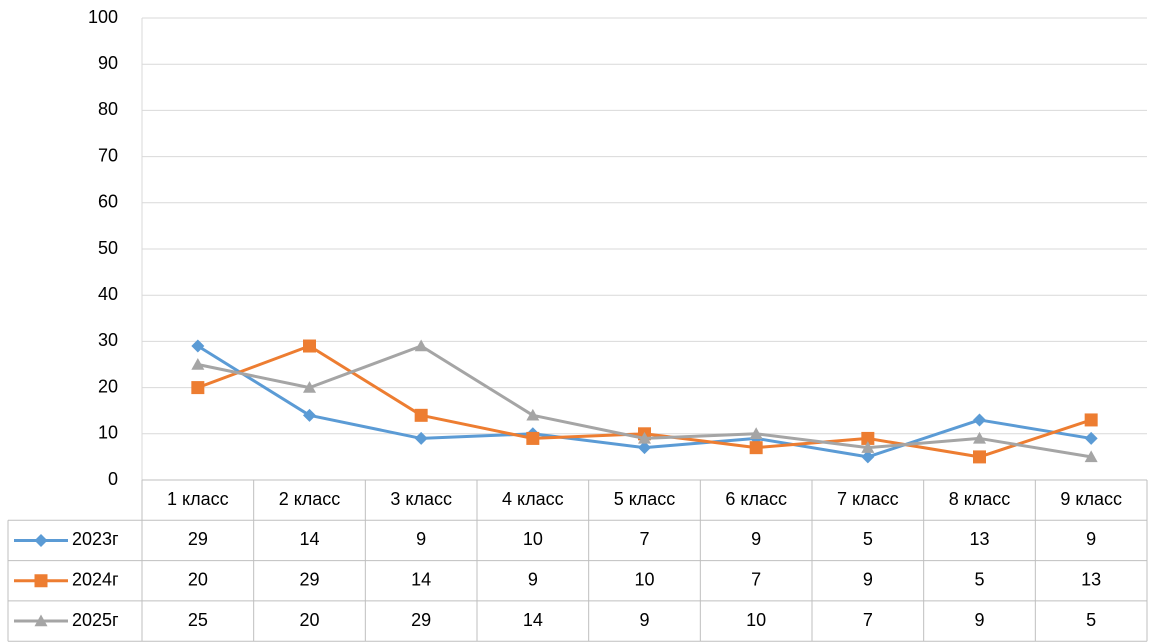 The image size is (1159, 643). What do you see at coordinates (108, 340) in the screenshot?
I see `y-tick-label: 30` at bounding box center [108, 340].